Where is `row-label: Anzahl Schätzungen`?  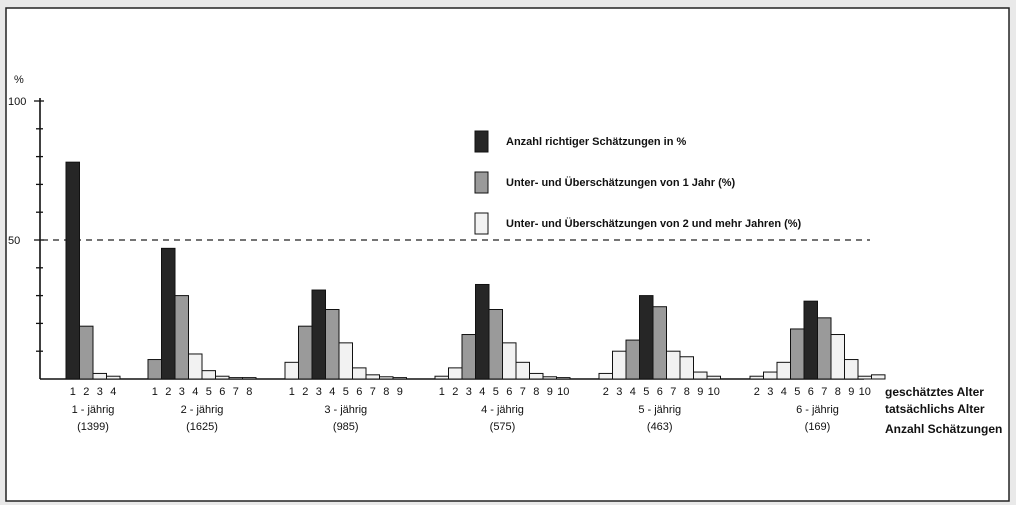 row-label: Anzahl Schätzungen is located at coordinates (943, 429).